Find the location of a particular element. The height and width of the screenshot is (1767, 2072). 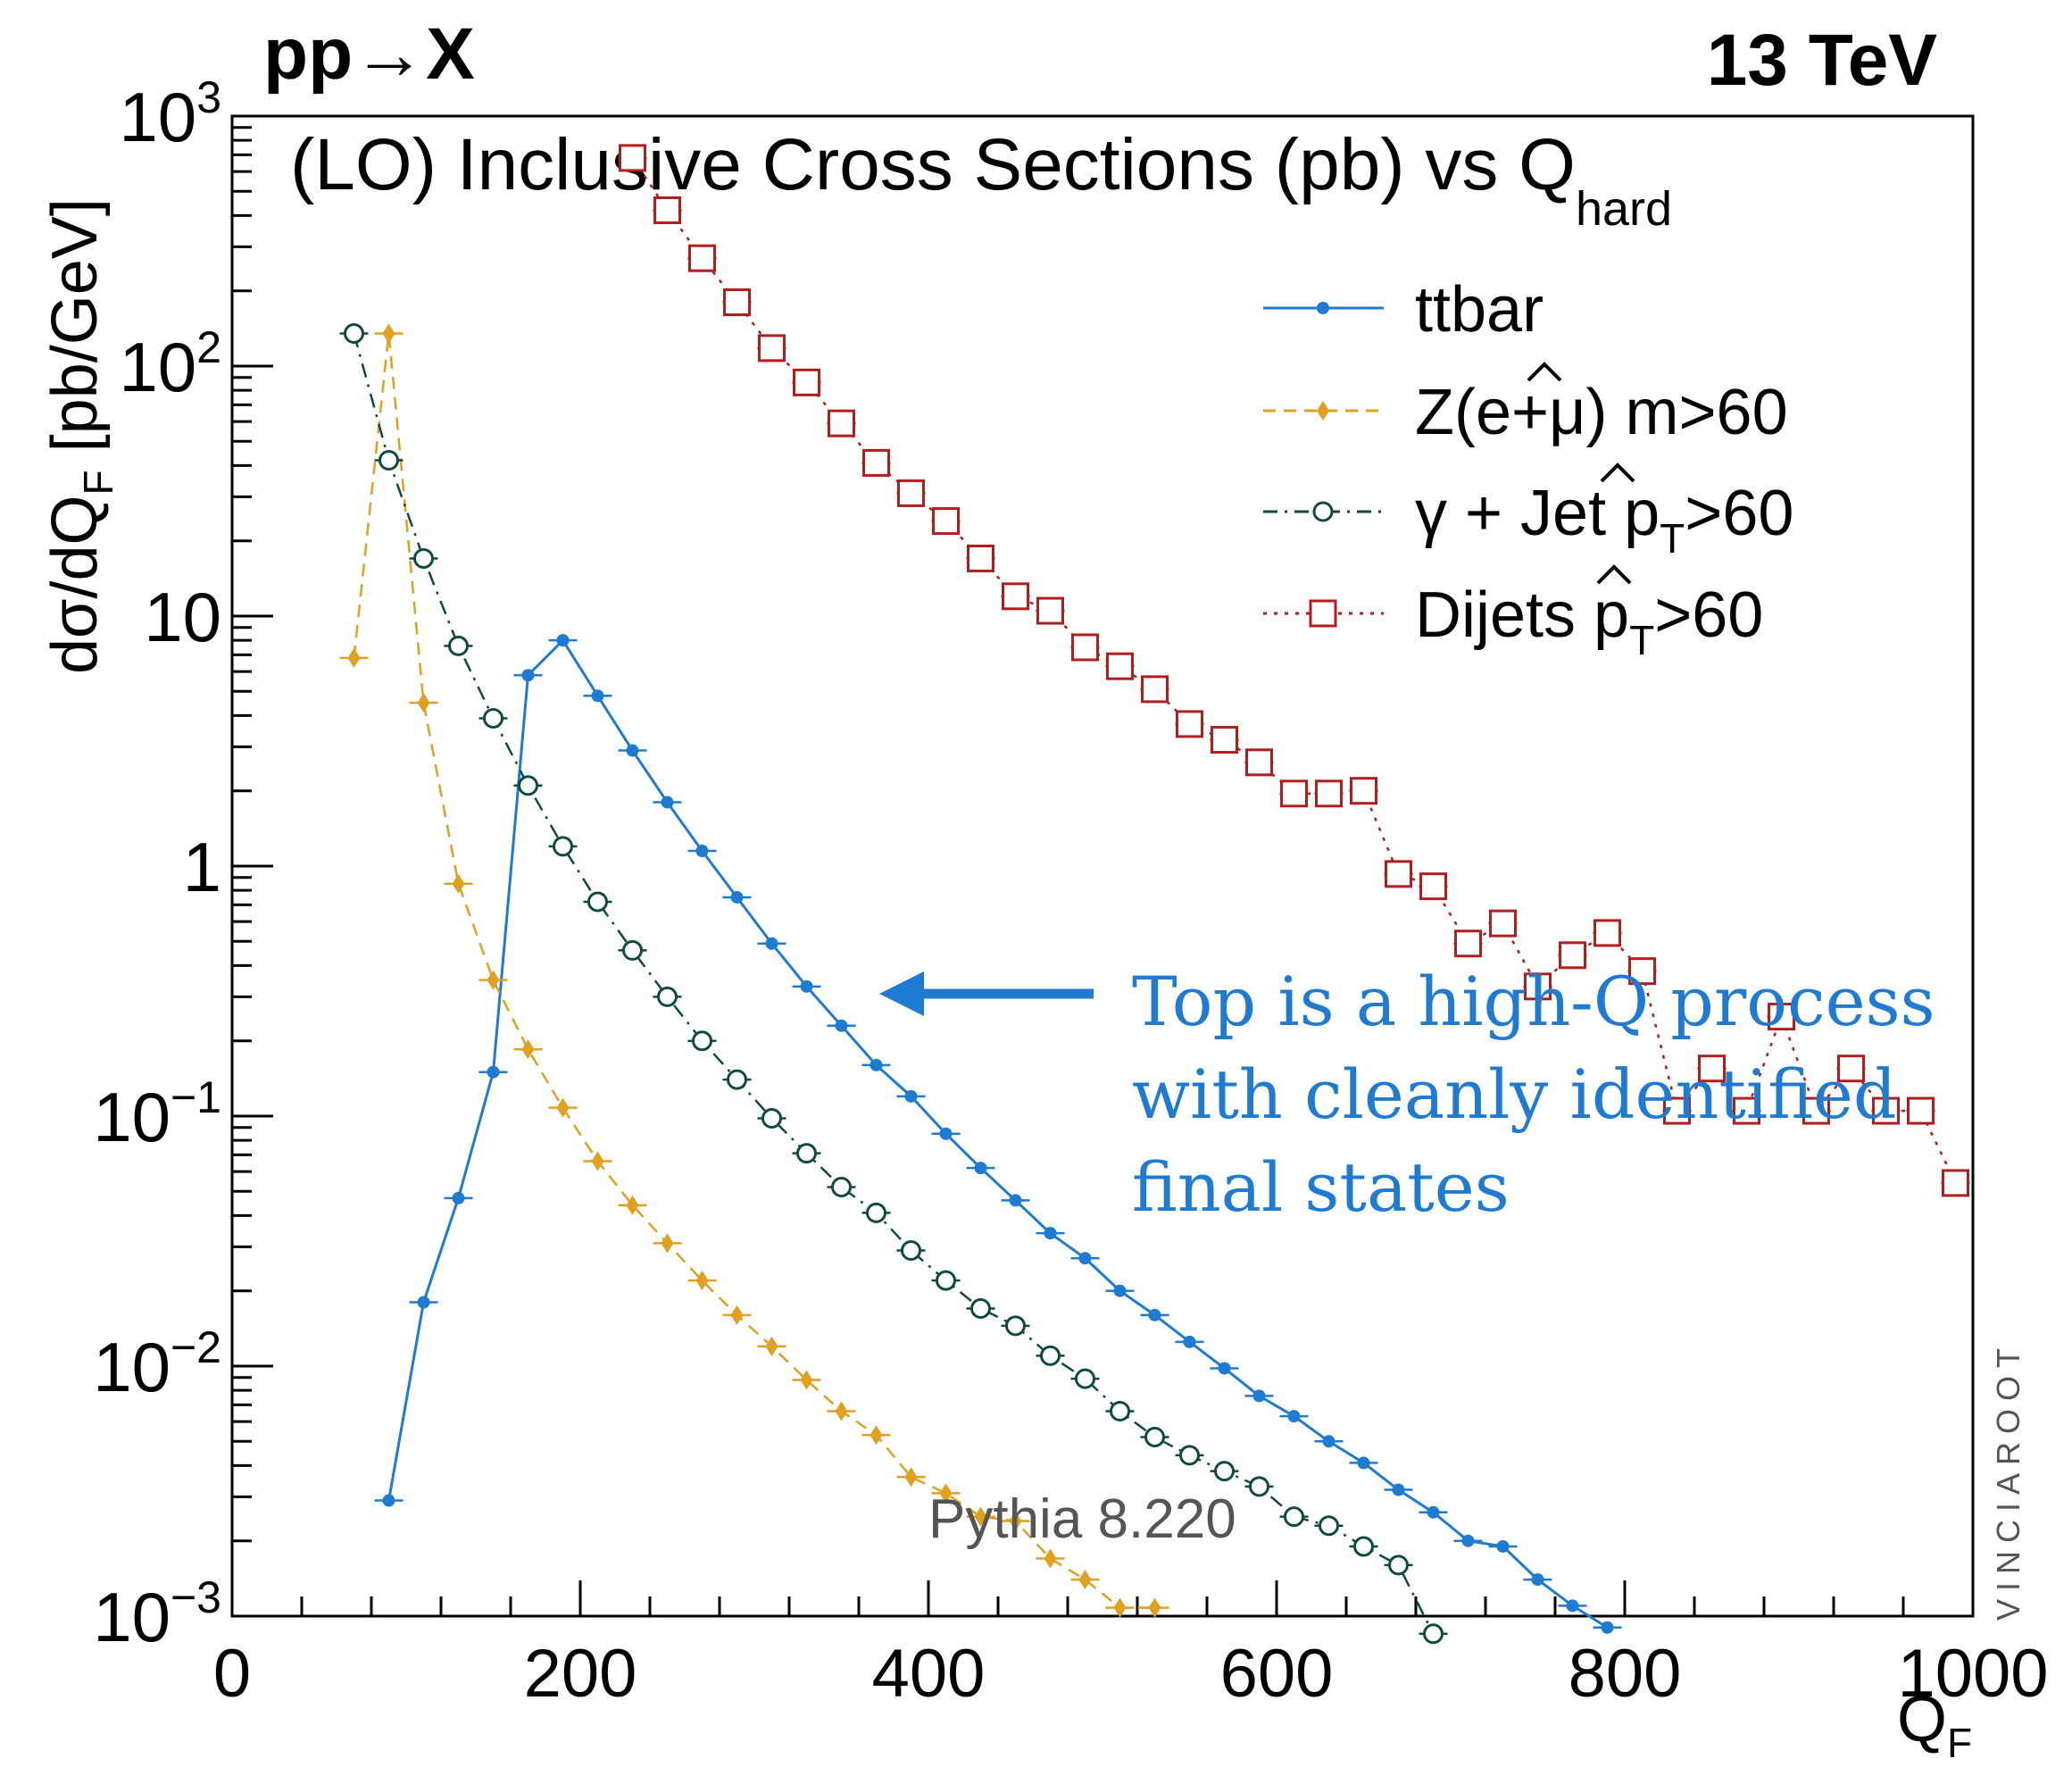

legend-entry: Dijets pT>60 is located at coordinates (1513, 614).